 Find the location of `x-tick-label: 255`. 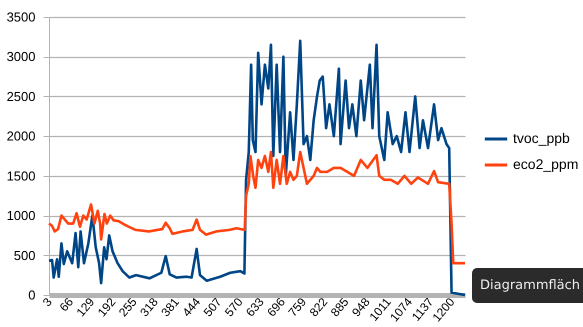

x-tick-label: 255 is located at coordinates (128, 307).